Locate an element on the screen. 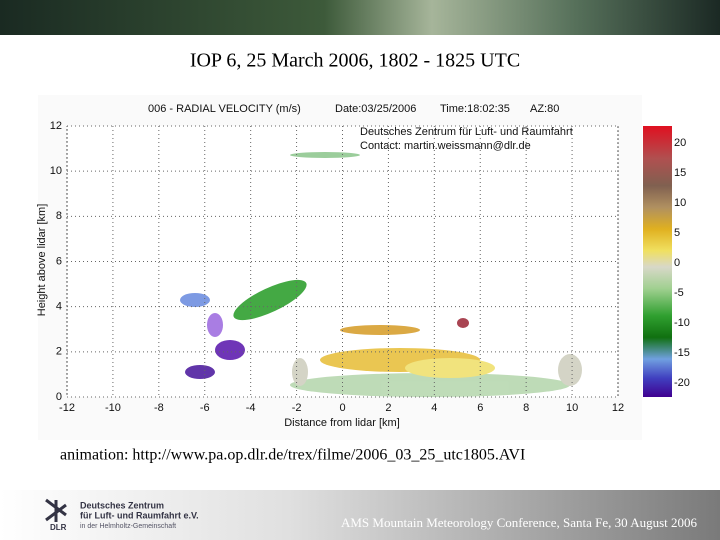  logo-text: für Luft- und Raumfahrt e.V. is located at coordinates (139, 515).